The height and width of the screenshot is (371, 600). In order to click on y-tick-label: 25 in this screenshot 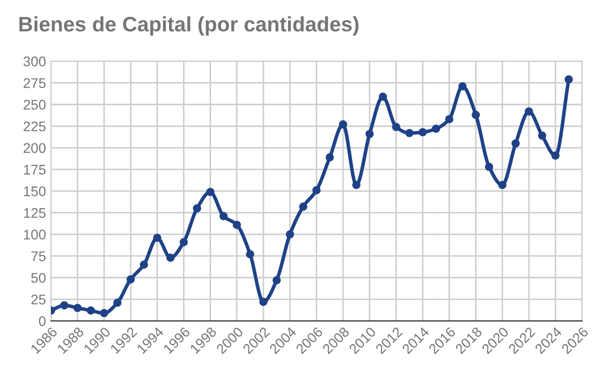, I will do `click(38, 299)`.